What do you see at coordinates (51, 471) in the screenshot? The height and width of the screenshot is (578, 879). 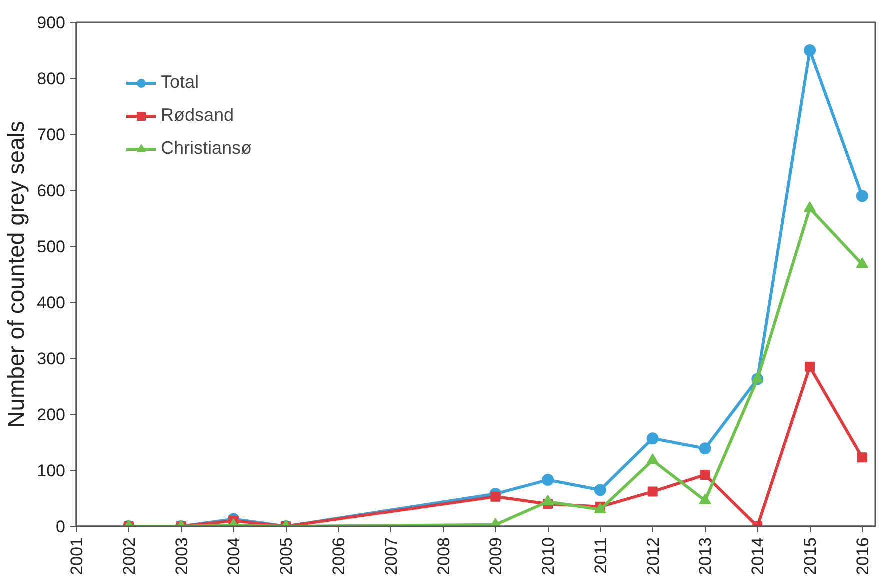 I see `y-tick-label: 100` at bounding box center [51, 471].